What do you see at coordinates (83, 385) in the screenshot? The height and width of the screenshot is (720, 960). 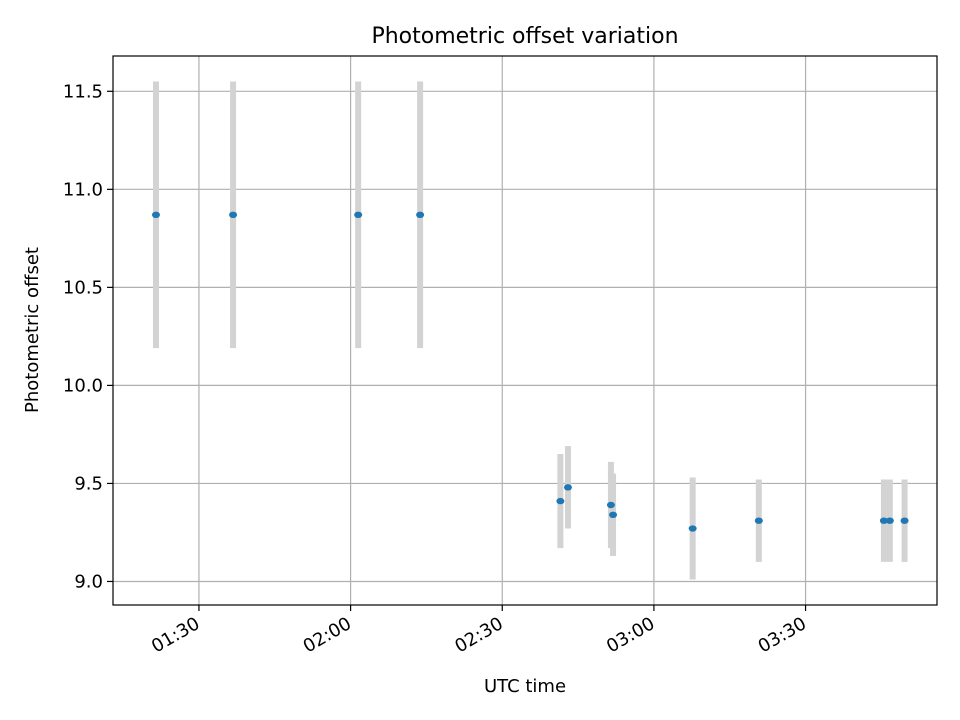 I see `y-tick-label: 10.0` at bounding box center [83, 385].